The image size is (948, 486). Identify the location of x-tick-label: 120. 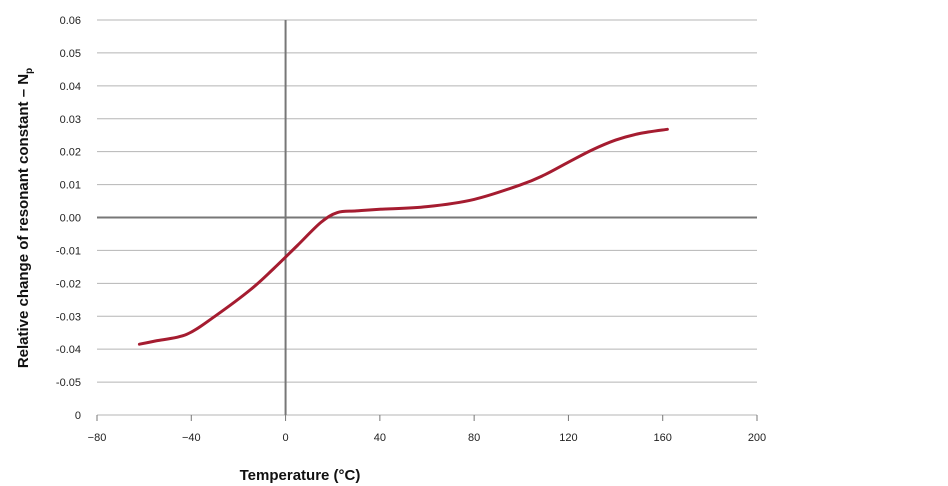
(568, 438).